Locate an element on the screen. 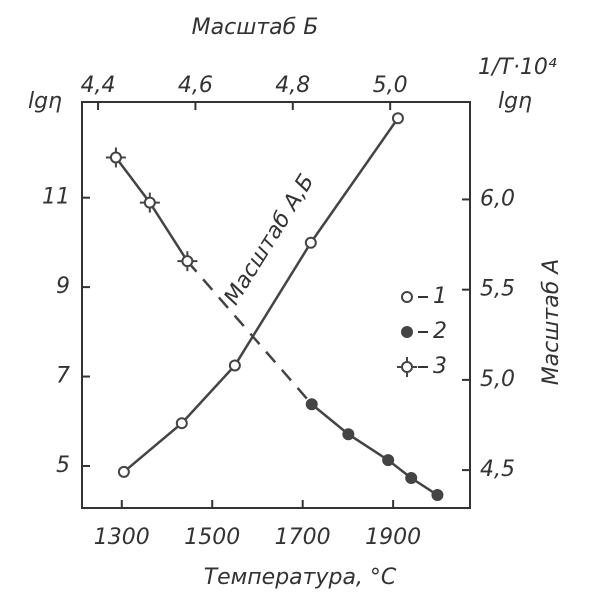  y-tick-label: 7 is located at coordinates (63, 376).